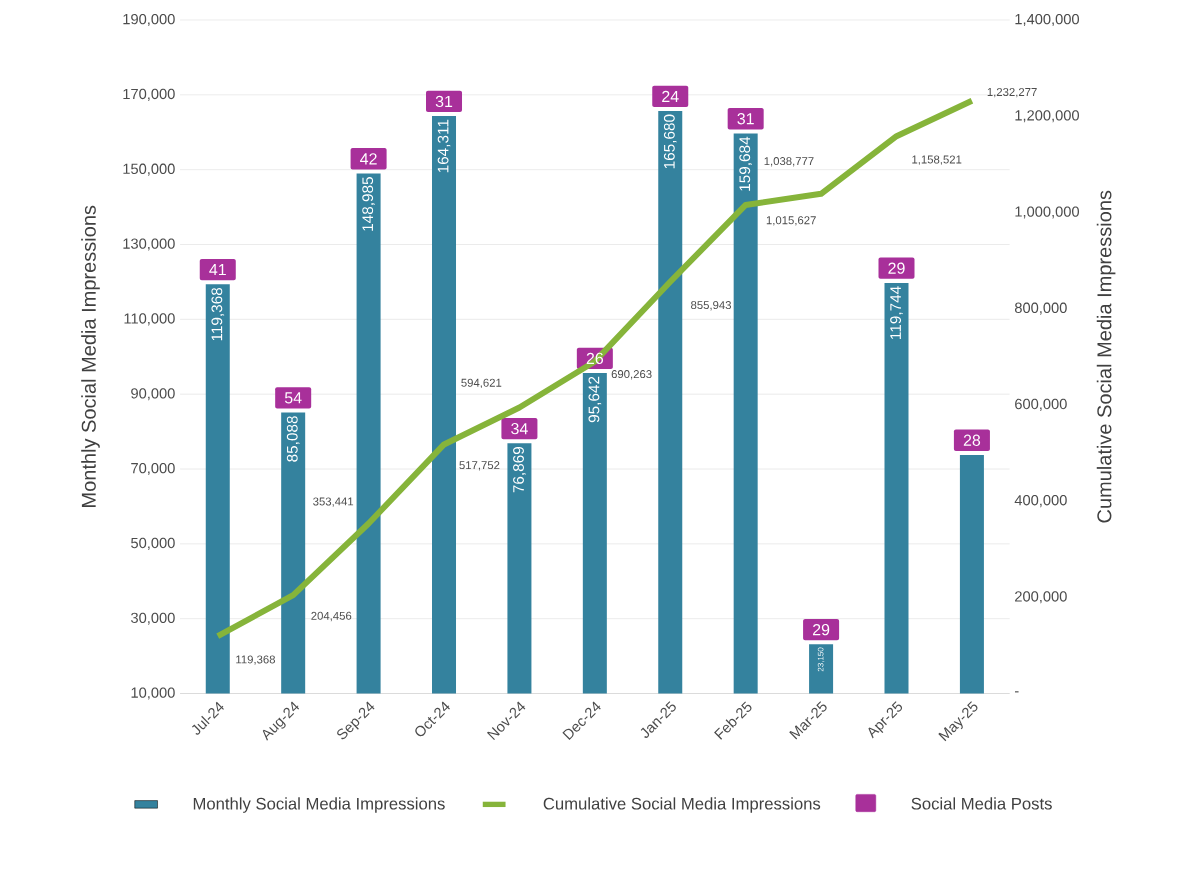  Describe the element at coordinates (333, 502) in the screenshot. I see `data-label: 353,441` at that location.